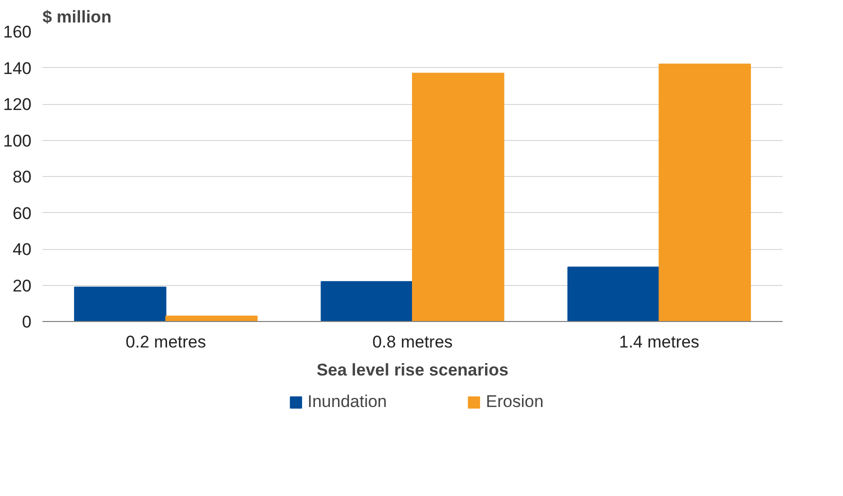 This screenshot has width=843, height=496. I want to click on y-tick-label: 0, so click(27, 322).